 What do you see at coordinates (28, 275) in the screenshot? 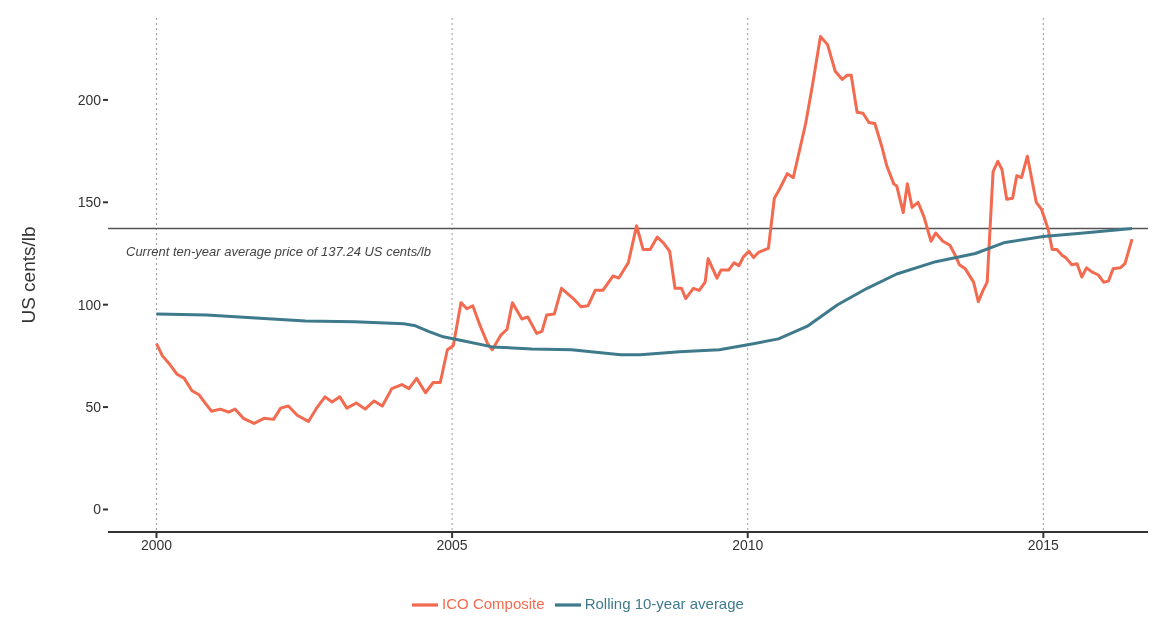
I see `y-axis-title: US cents/lb` at bounding box center [28, 275].